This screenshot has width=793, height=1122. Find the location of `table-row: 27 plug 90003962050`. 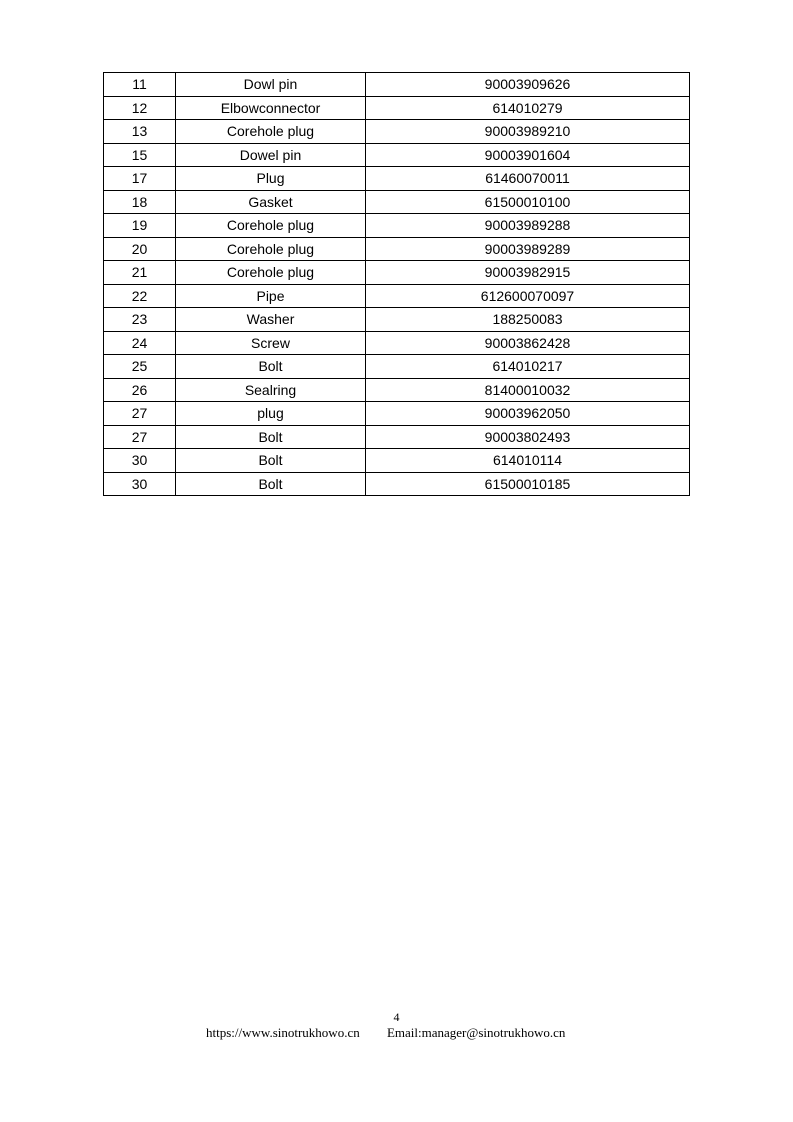

table-row: 27 plug 90003962050 is located at coordinates (396, 413).